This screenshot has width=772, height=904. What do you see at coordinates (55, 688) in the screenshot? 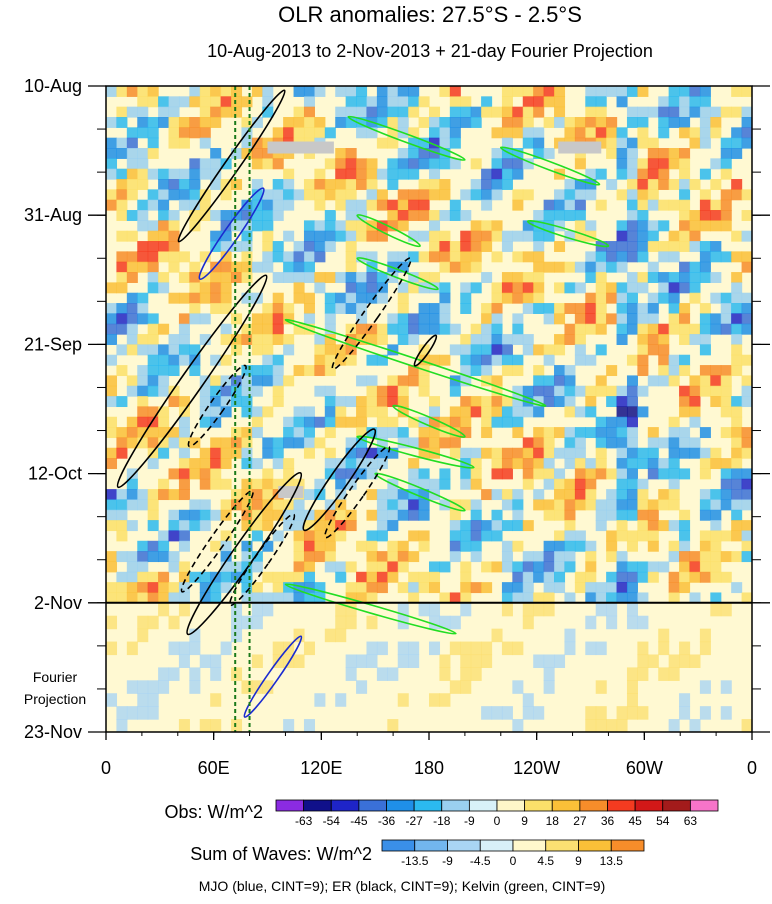
I see `projection-label: Fourier Projection` at bounding box center [55, 688].